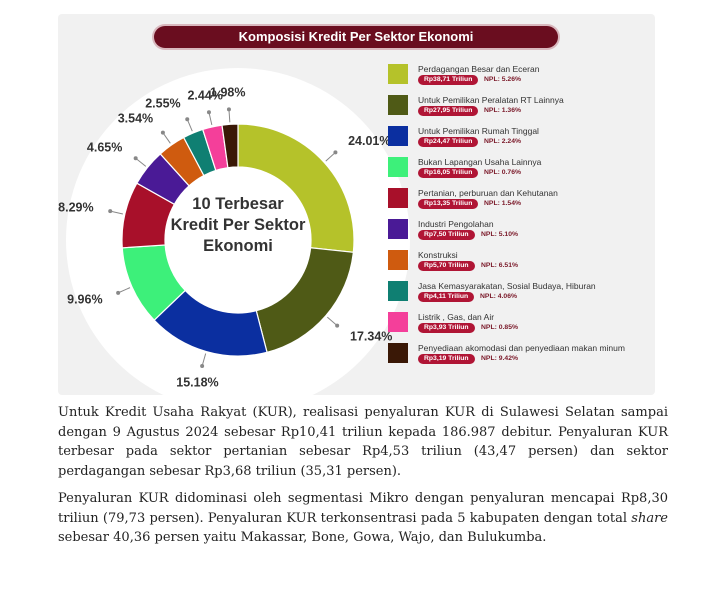  What do you see at coordinates (491, 100) in the screenshot?
I see `legend-label: Untuk Pemilikan Peralatan RT Lainnya` at bounding box center [491, 100].